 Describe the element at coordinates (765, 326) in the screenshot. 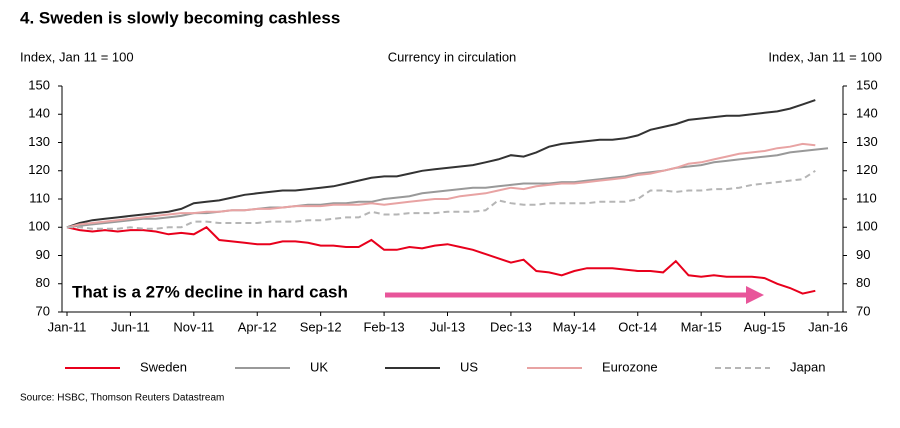

I see `x-tick-label: Aug-15` at that location.